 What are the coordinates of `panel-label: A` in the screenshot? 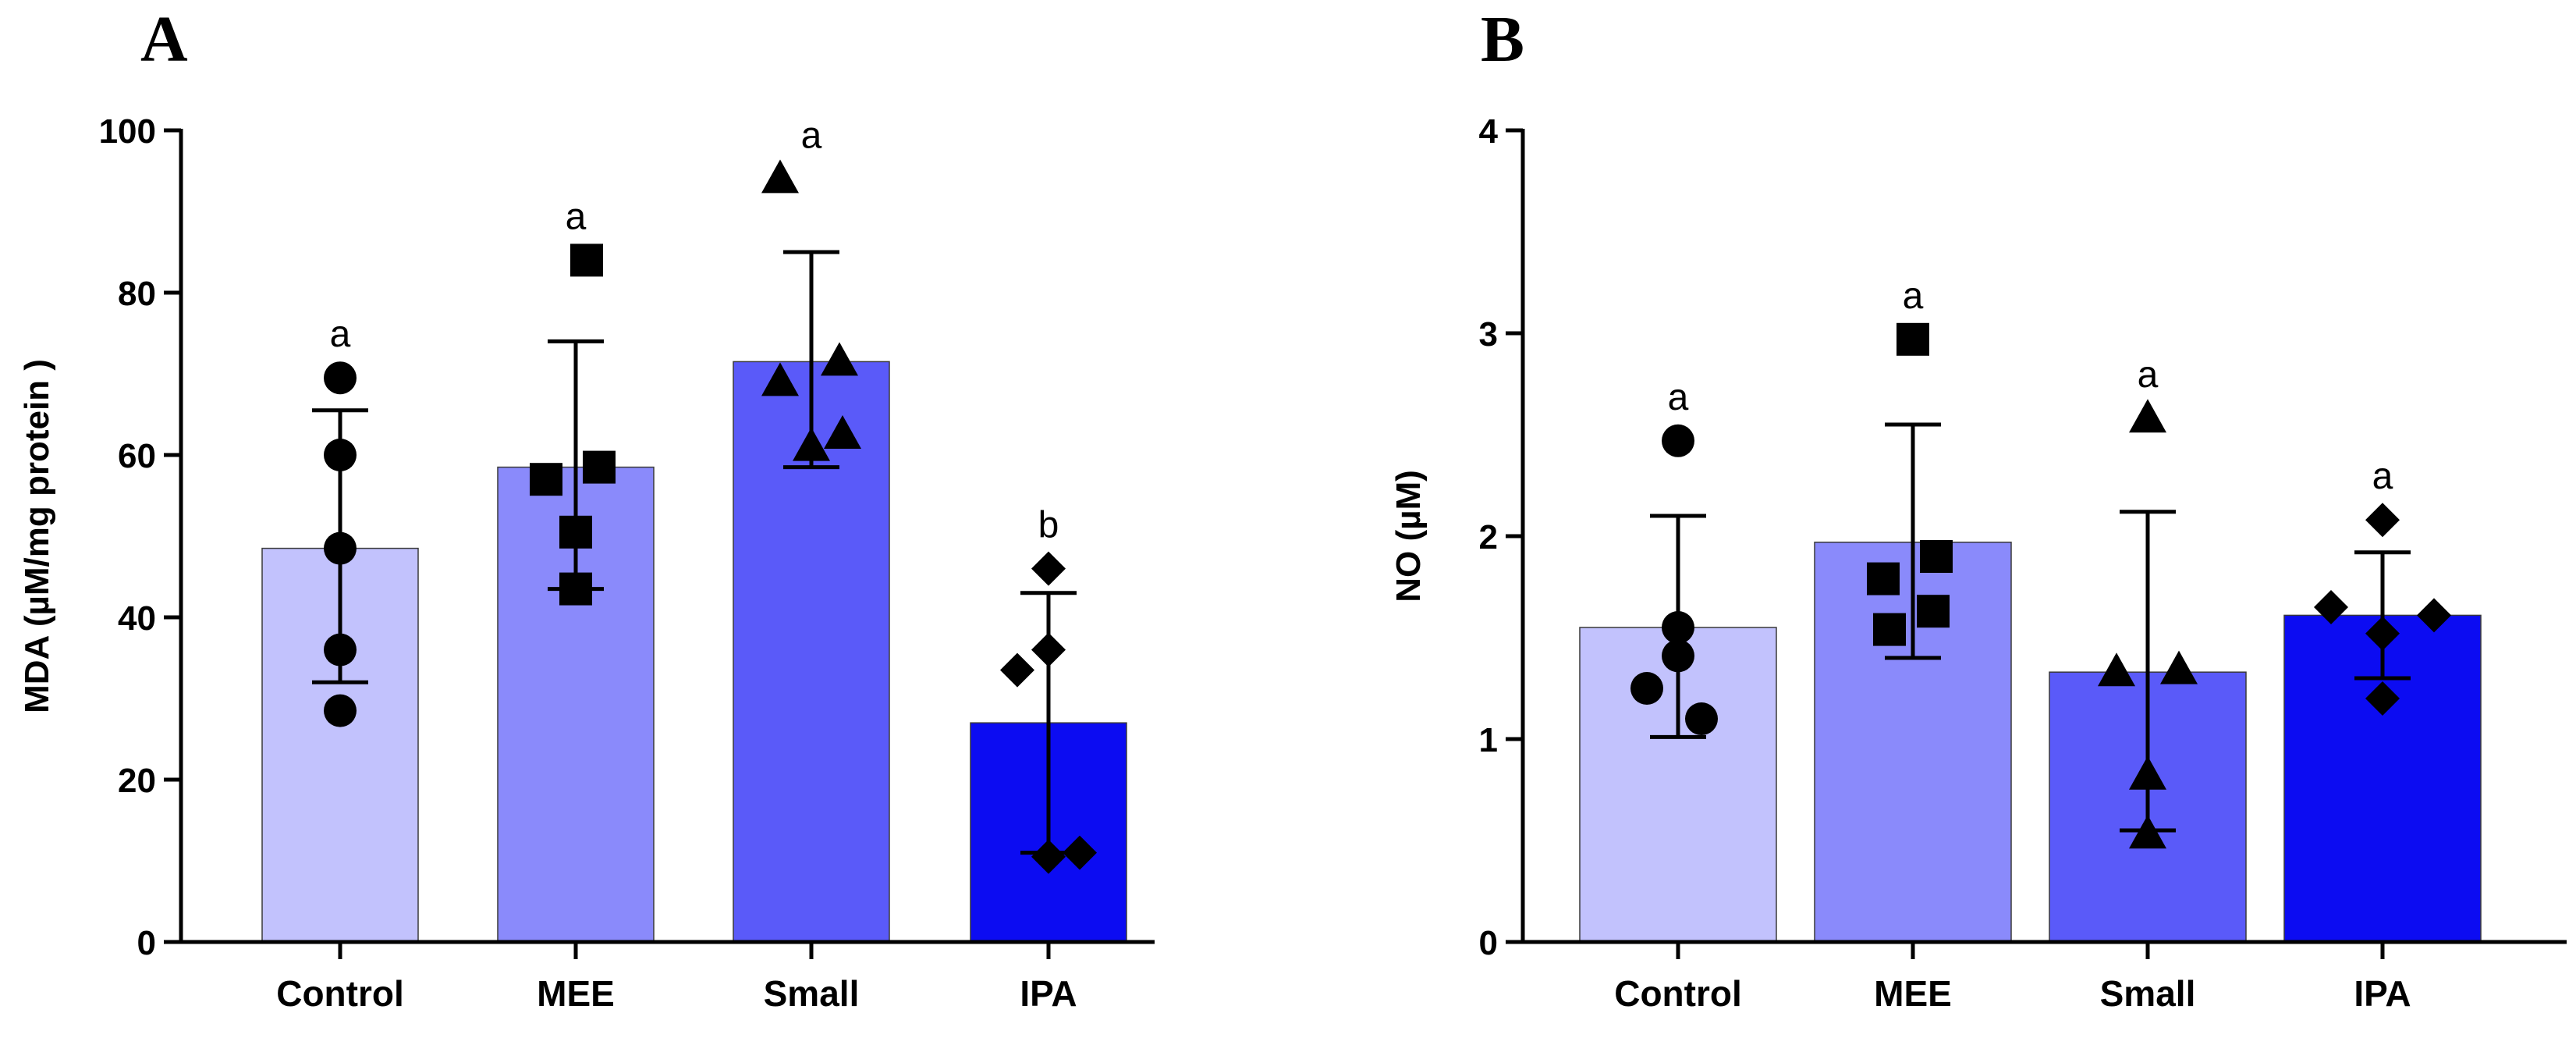 It's located at (164, 39).